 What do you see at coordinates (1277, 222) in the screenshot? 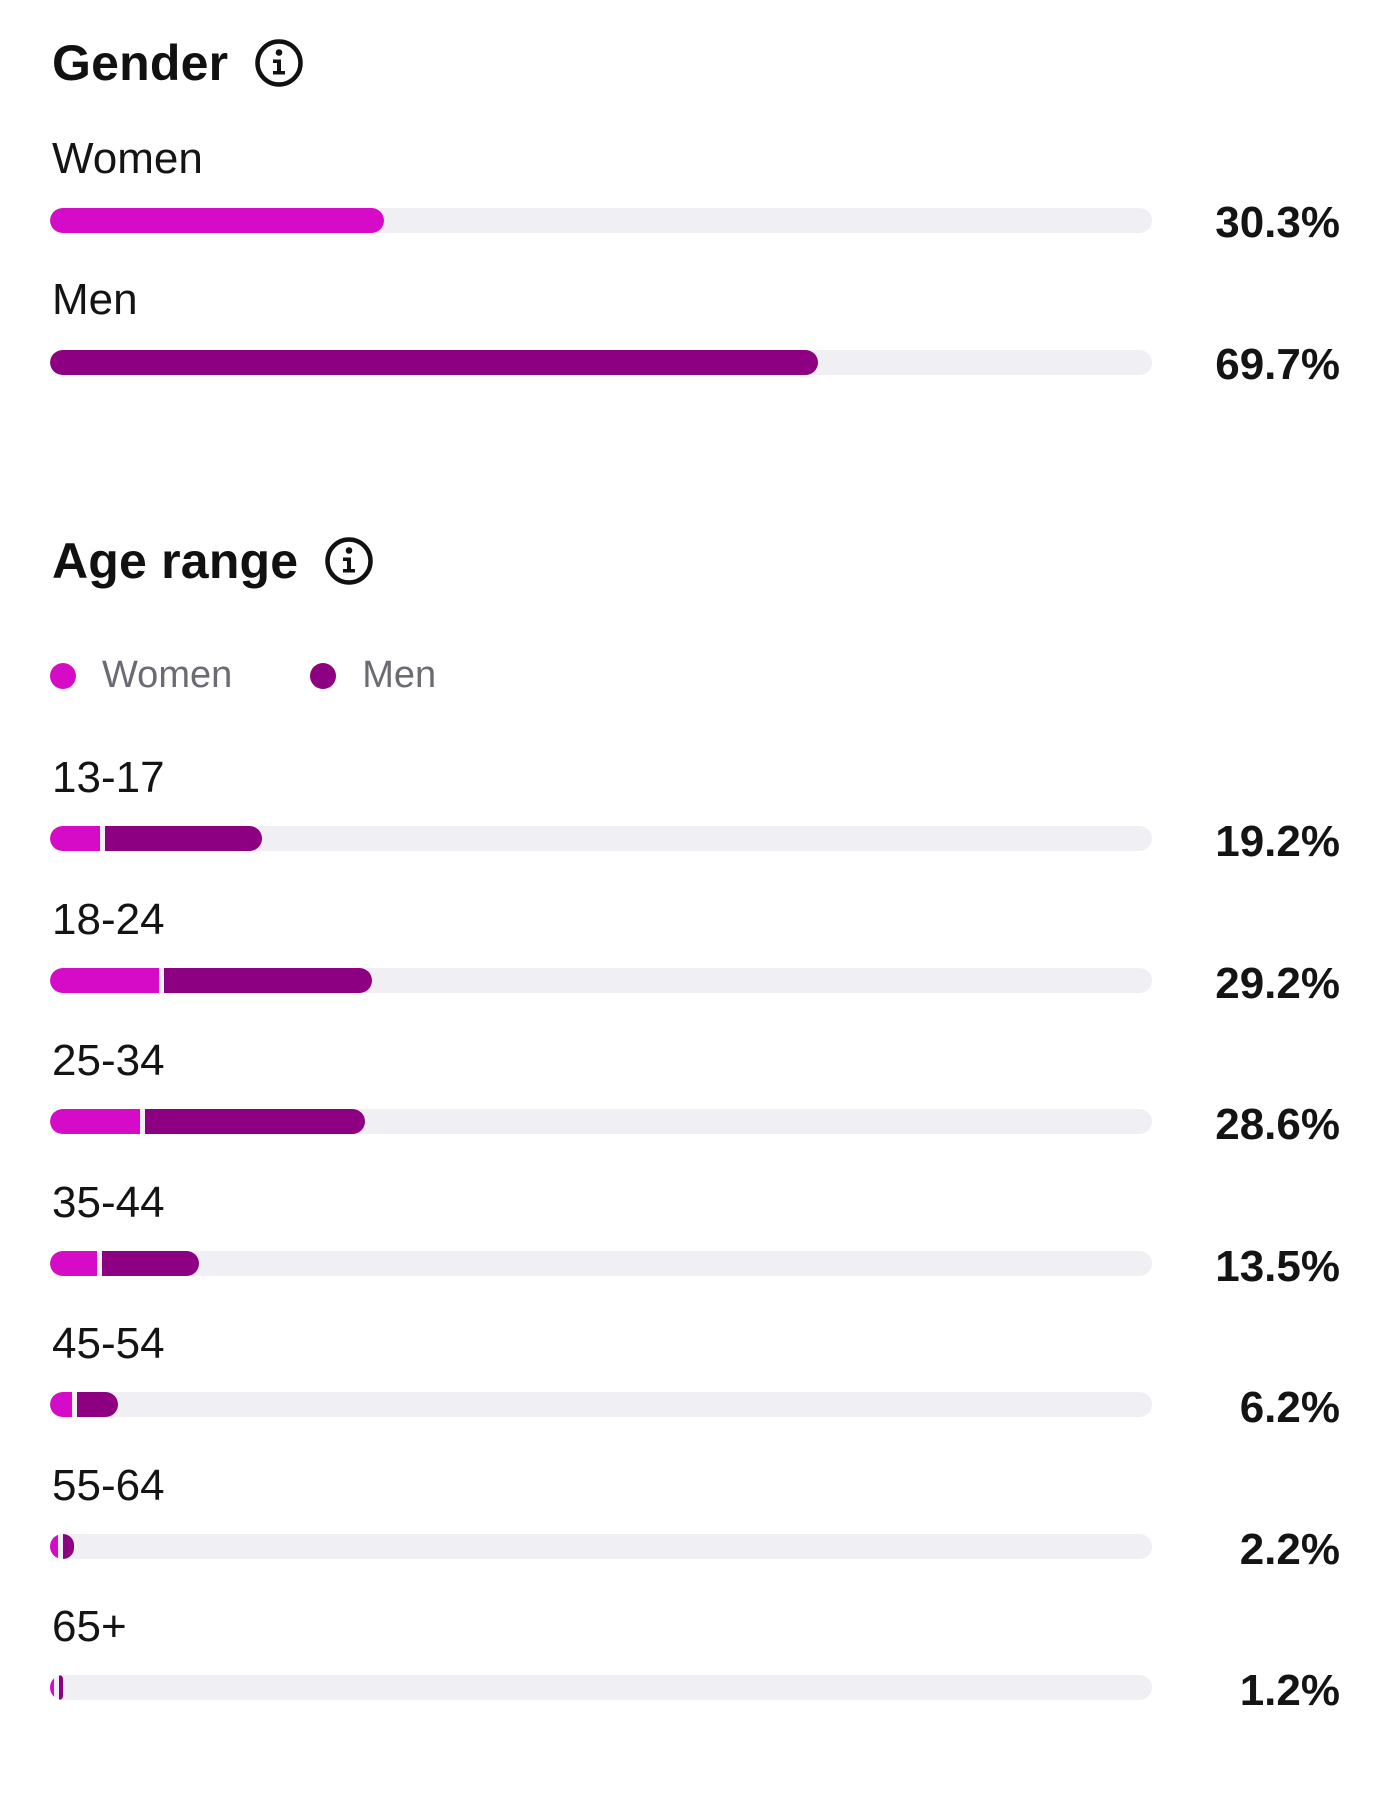
I see `gender-value-women: 30.3%` at bounding box center [1277, 222].